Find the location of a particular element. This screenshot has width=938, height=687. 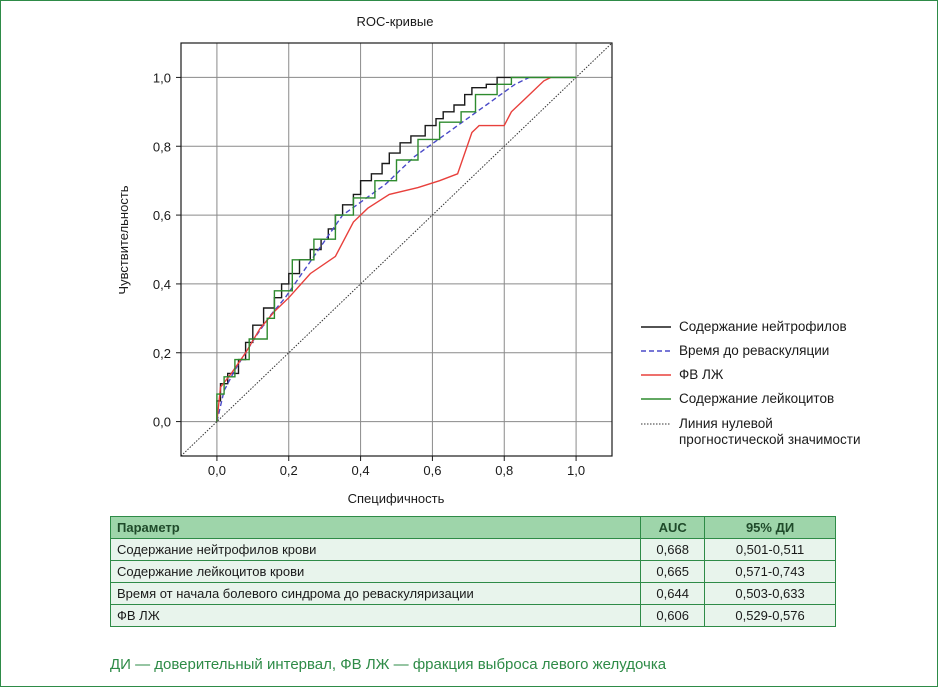

table-cell-ci: 0,503-0,633 is located at coordinates (770, 593).